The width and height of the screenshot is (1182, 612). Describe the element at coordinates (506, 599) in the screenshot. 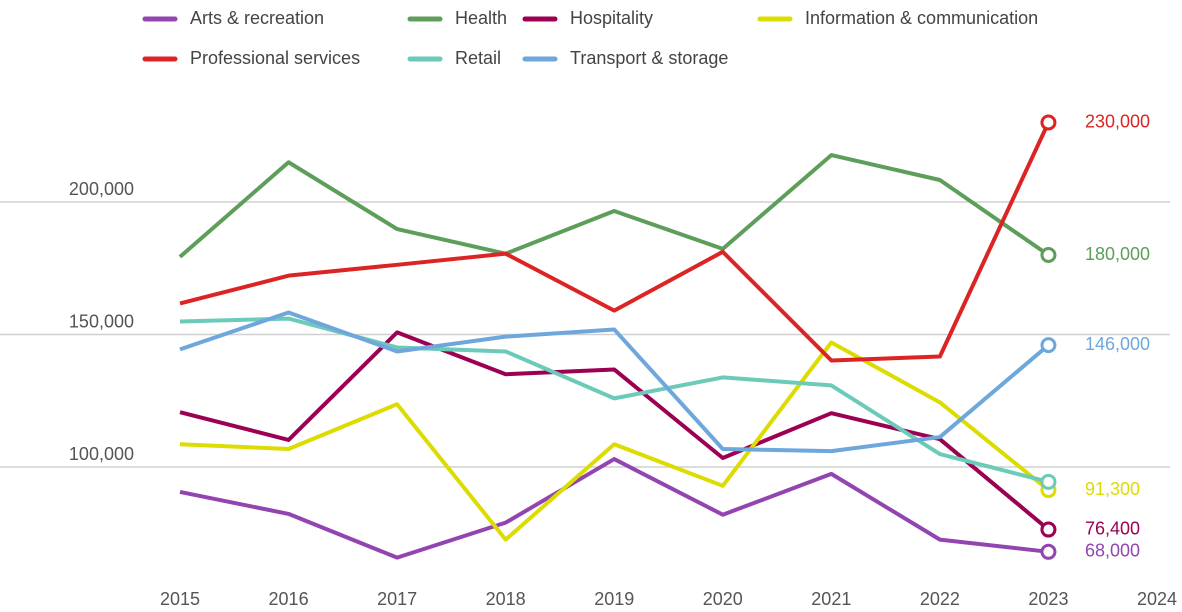

I see `x-tick-label: 2018` at that location.